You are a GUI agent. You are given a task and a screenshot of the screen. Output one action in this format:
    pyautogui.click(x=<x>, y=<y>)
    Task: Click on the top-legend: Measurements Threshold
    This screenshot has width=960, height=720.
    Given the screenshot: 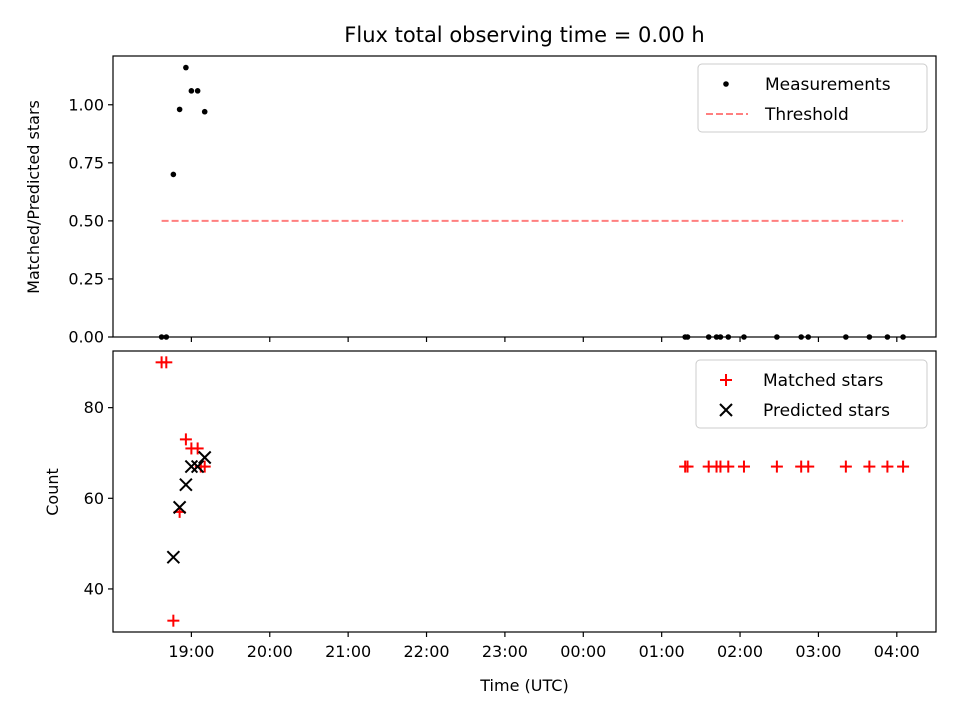 What is the action you would take?
    pyautogui.click(x=812, y=98)
    